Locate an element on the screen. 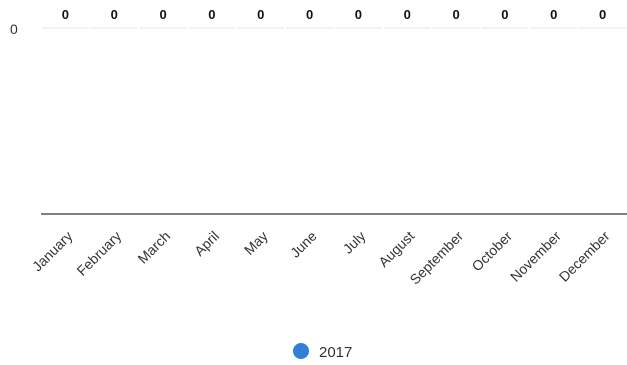  value-label-december: 0 is located at coordinates (602, 14).